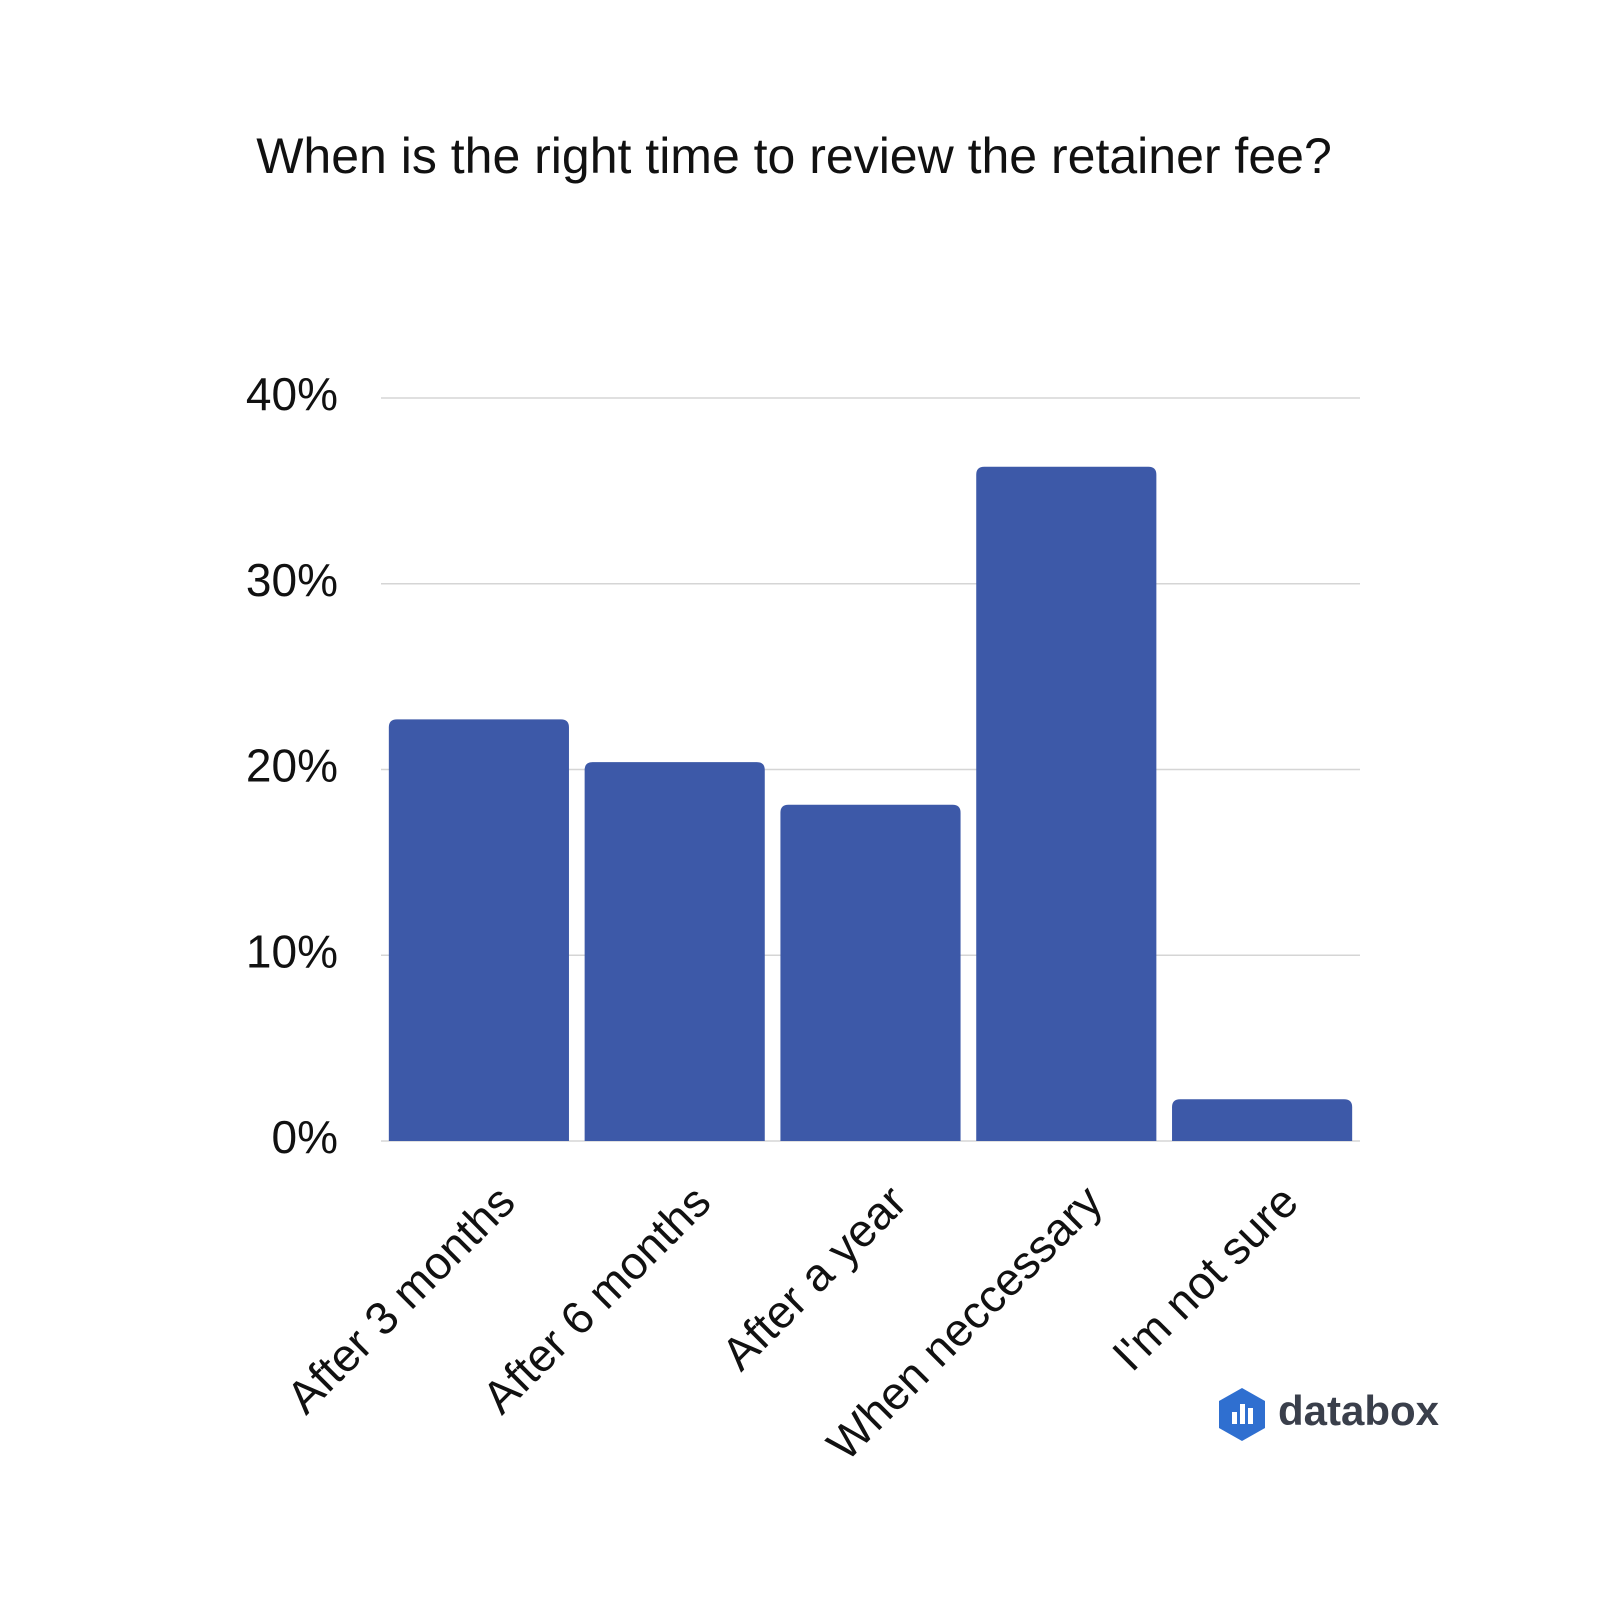  I want to click on y-tick-label: 20%, so click(292, 766).